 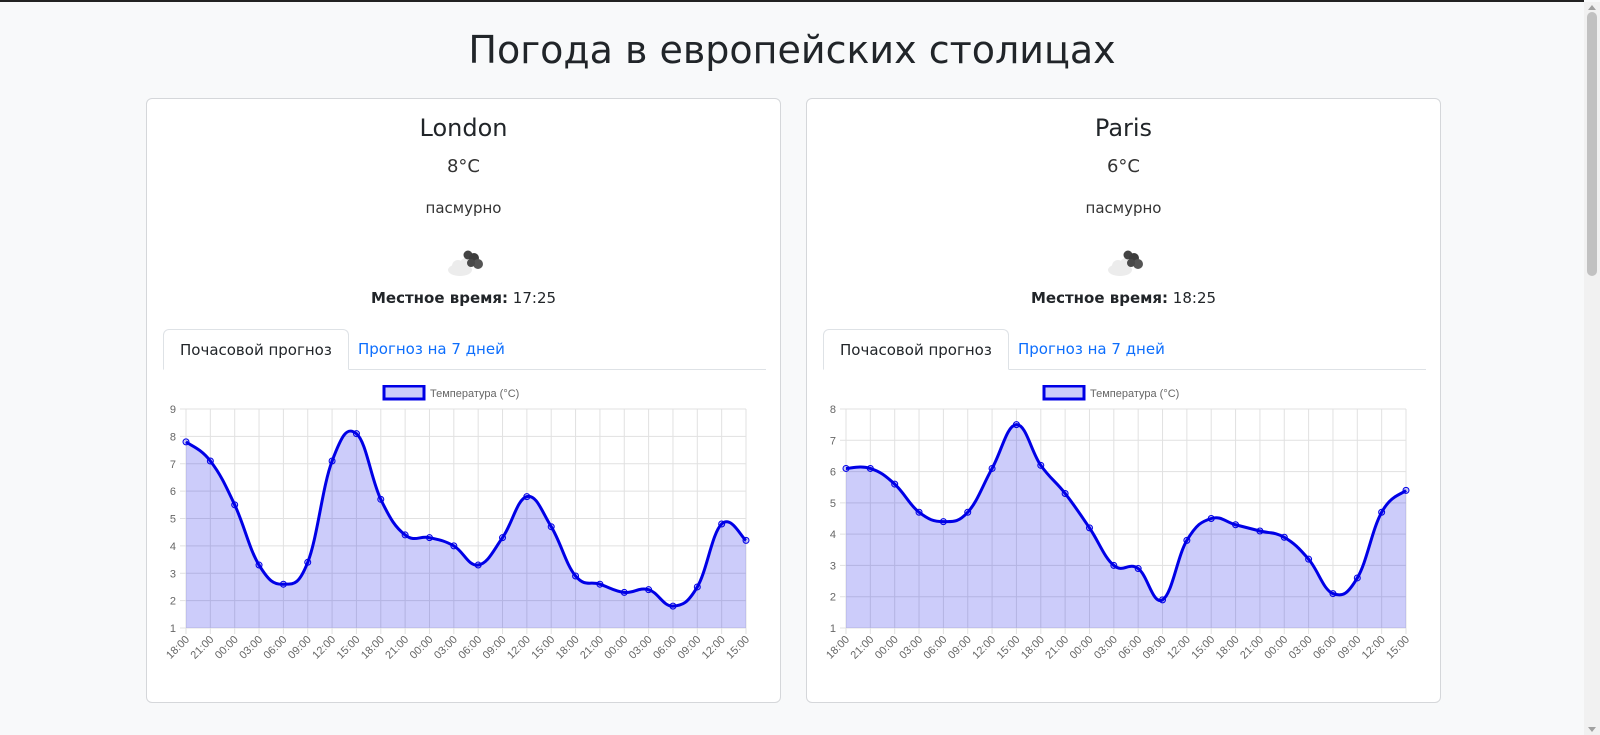 What do you see at coordinates (1134, 394) in the screenshot?
I see `legend-label: Температура (°C)` at bounding box center [1134, 394].